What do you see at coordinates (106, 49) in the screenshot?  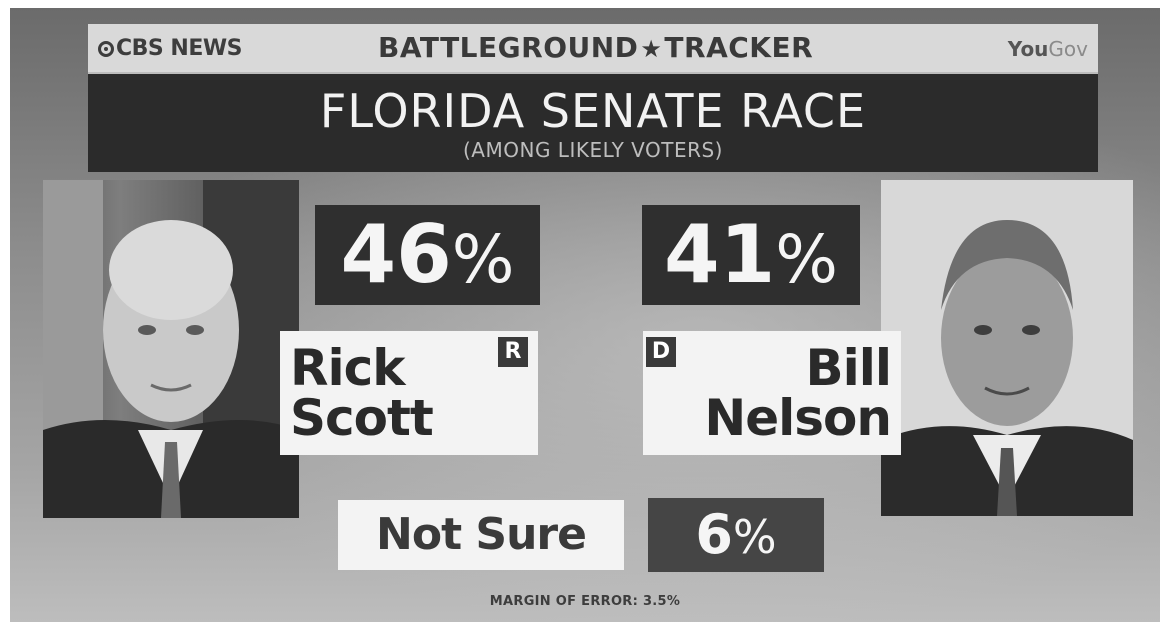 I see `cbs-eye-icon` at bounding box center [106, 49].